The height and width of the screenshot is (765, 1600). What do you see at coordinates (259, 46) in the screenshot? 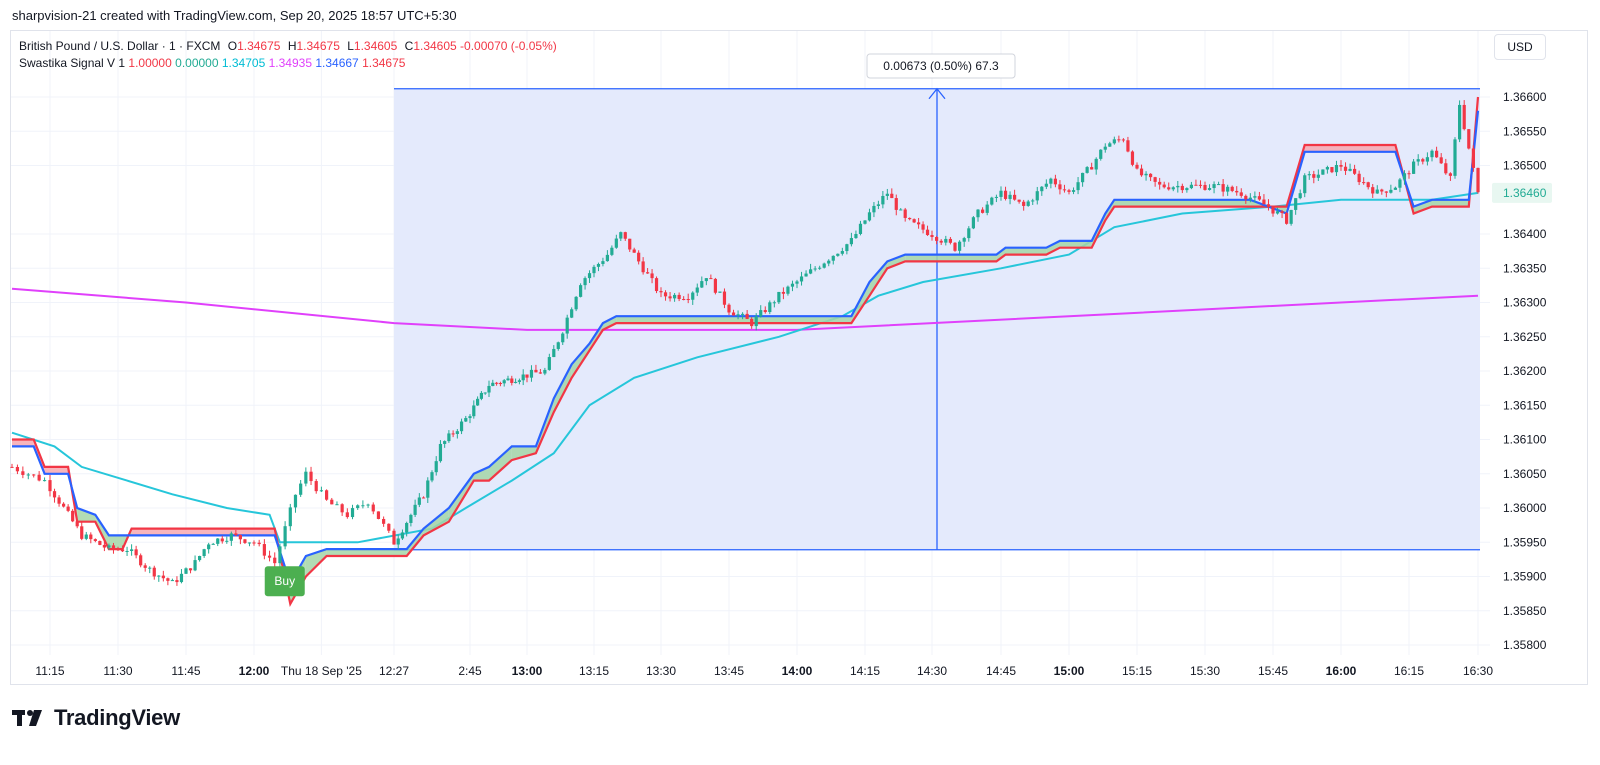
I see `open-value: 1.34675` at bounding box center [259, 46].